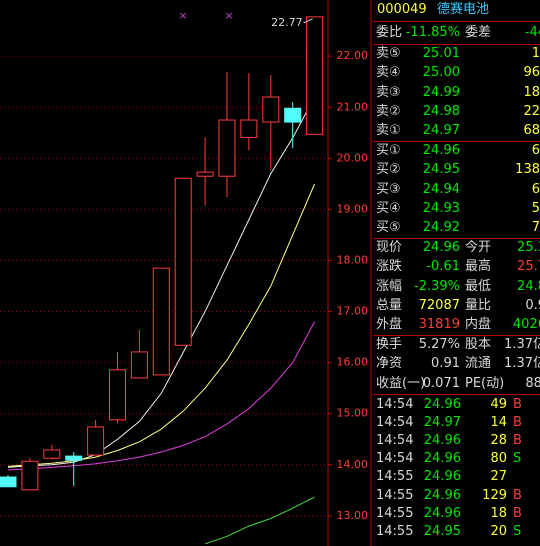 This screenshot has height=546, width=540. I want to click on quote-cell: 5, so click(535, 208).